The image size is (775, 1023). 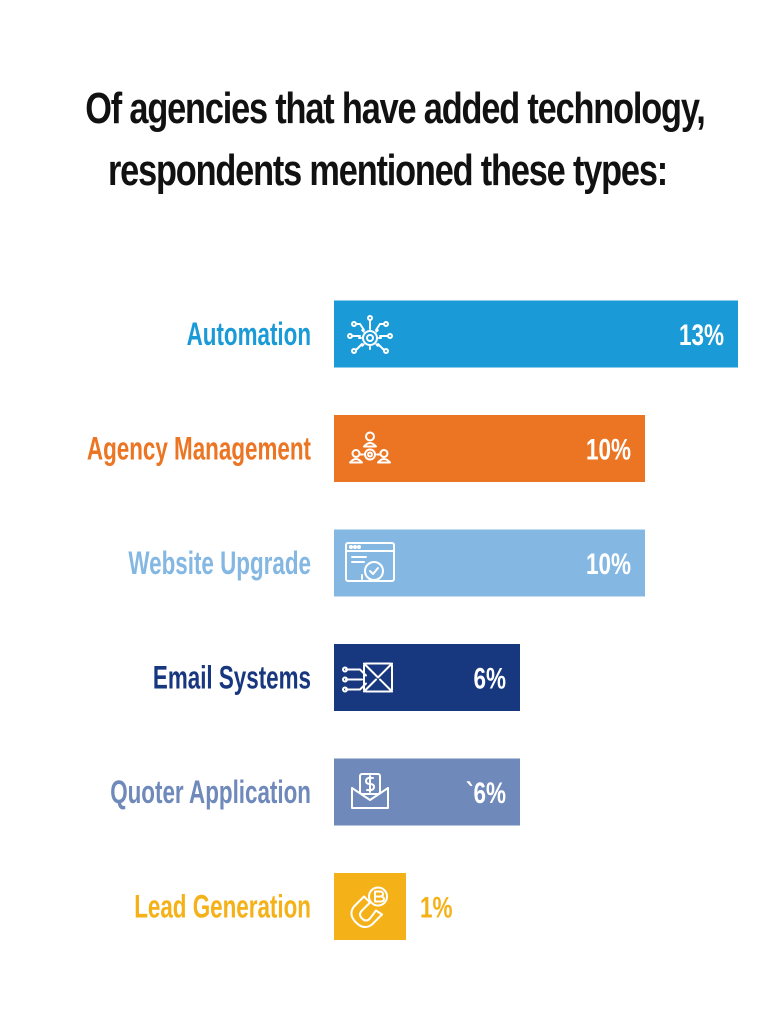 What do you see at coordinates (210, 792) in the screenshot?
I see `category-label: Quoter Application` at bounding box center [210, 792].